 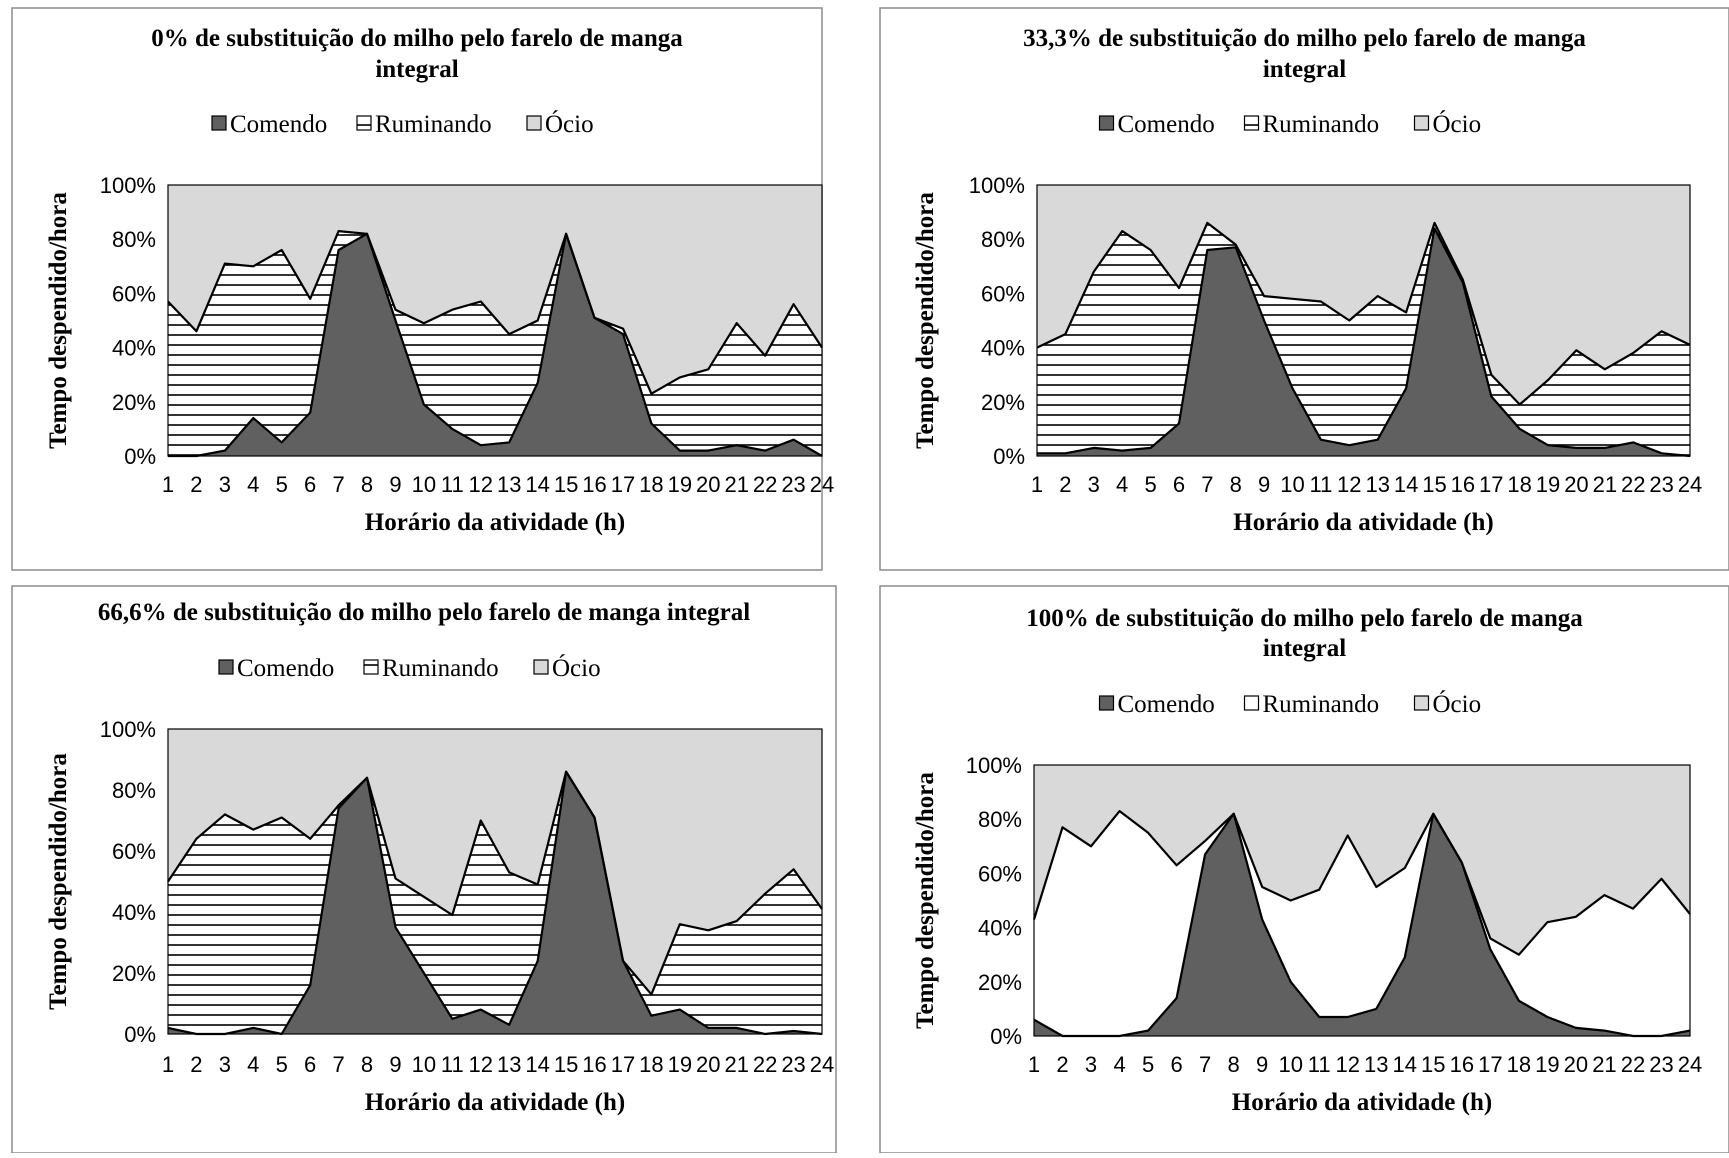 What do you see at coordinates (440, 668) in the screenshot?
I see `legend-label: Ruminando` at bounding box center [440, 668].